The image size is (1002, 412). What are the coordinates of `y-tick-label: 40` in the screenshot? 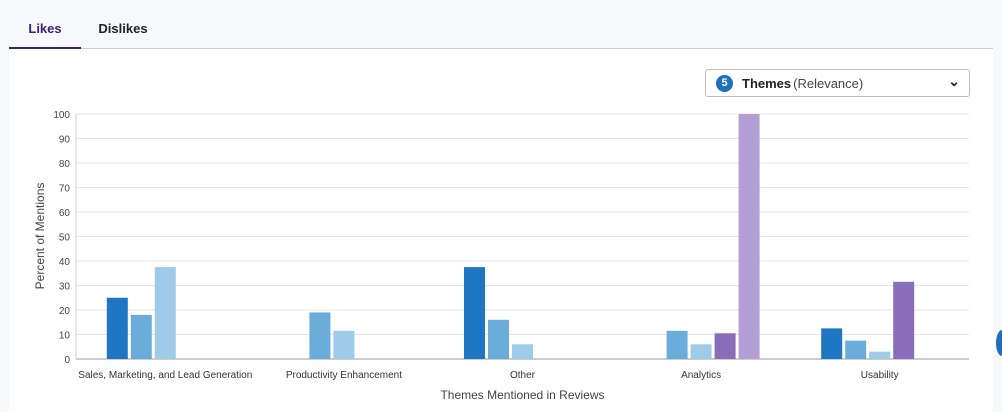 It's located at (65, 262).